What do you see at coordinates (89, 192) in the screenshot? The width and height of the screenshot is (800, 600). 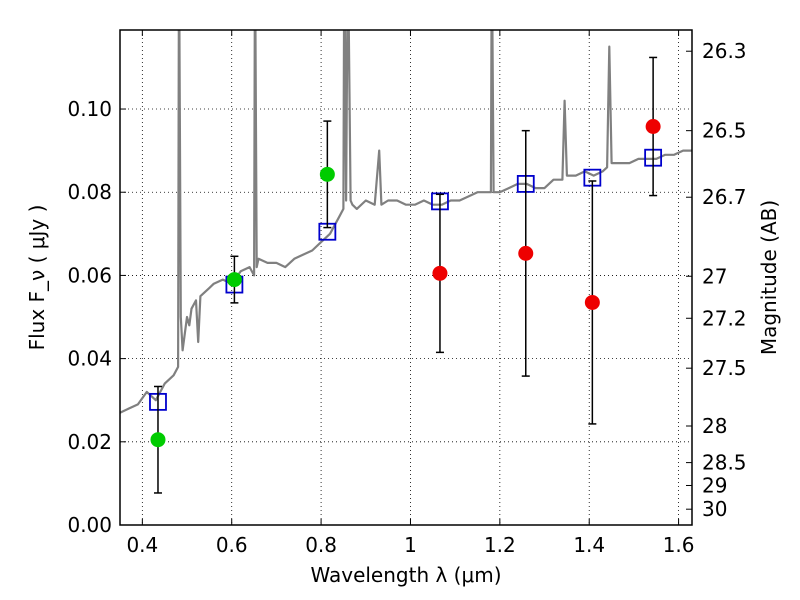 I see `y-tick-label: 0.08` at bounding box center [89, 192].